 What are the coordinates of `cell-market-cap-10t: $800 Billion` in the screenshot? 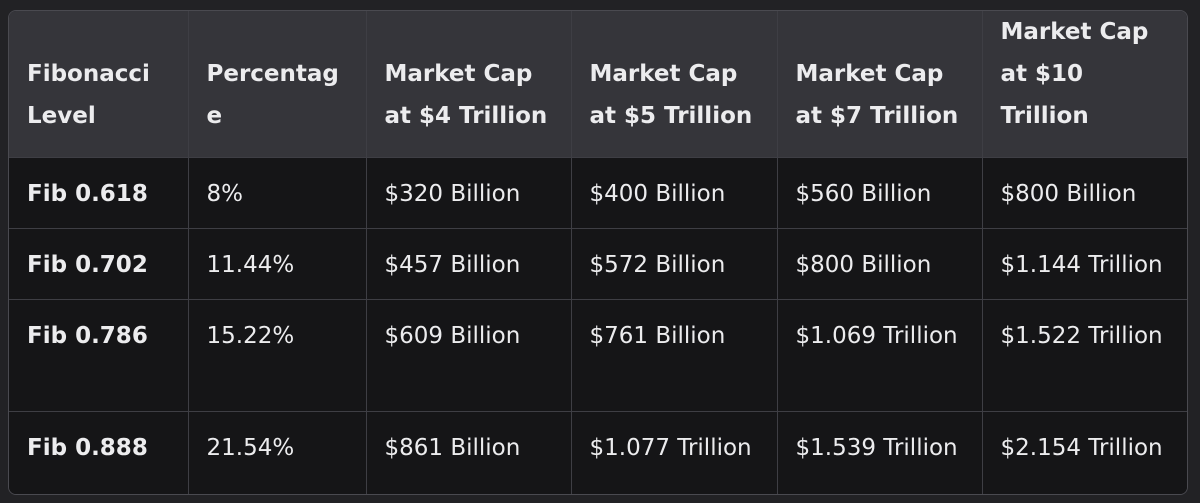 It's located at (1084, 193).